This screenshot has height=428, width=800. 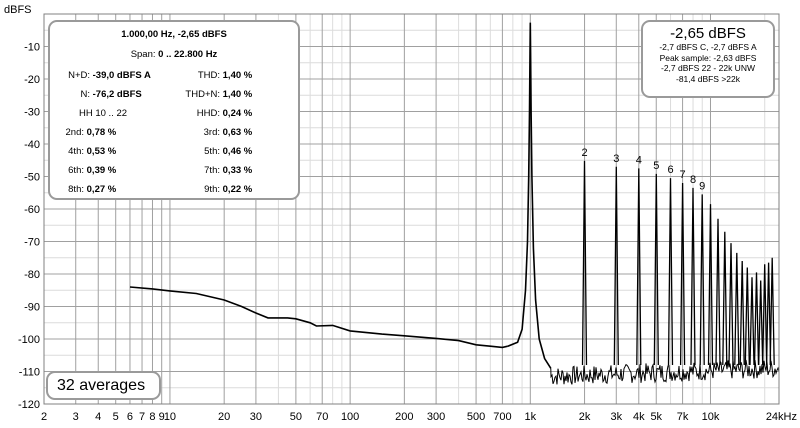 I want to click on hh-label: HH 10 .. 22, so click(x=103, y=113).